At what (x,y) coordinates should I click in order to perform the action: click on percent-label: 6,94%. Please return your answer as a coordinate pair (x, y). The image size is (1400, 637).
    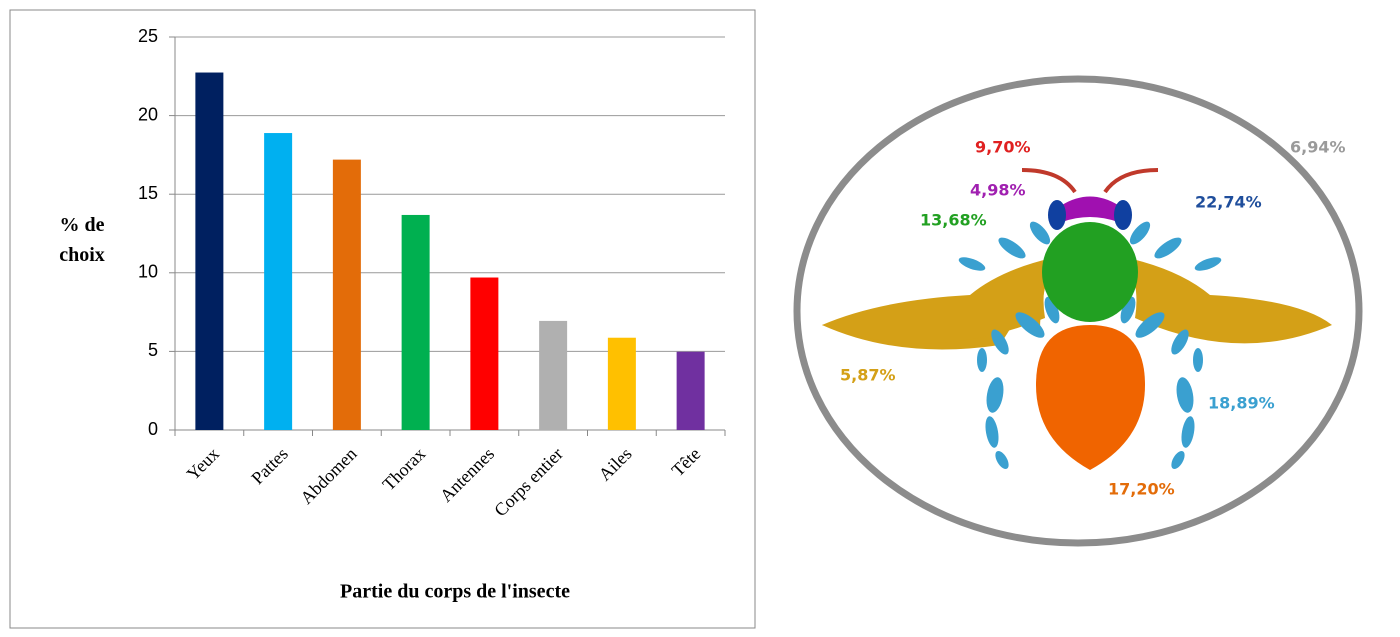
    Looking at the image, I should click on (1318, 147).